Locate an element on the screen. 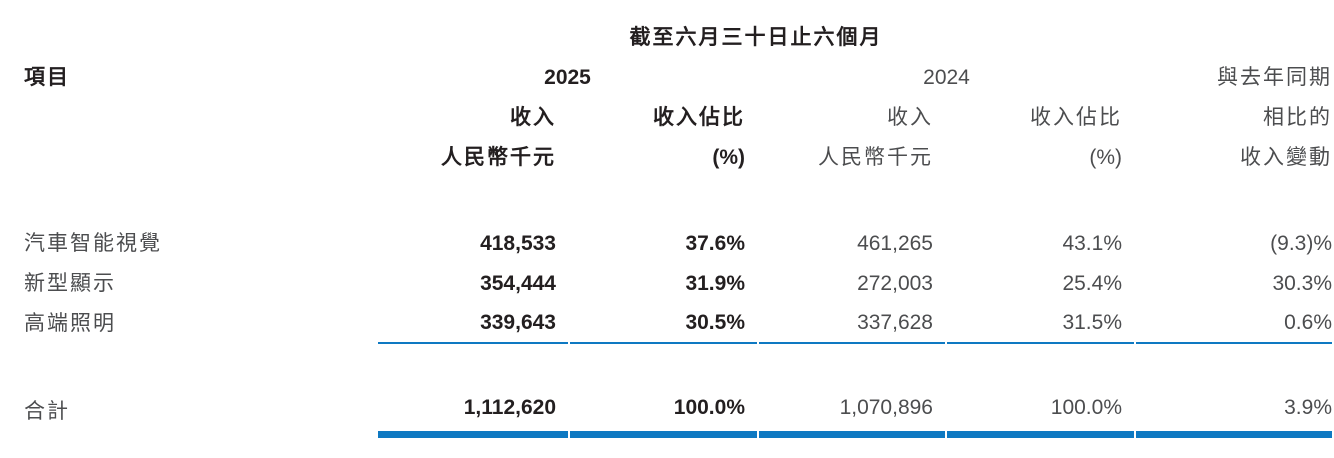  rev-2025-value: 418,533 is located at coordinates (518, 243).